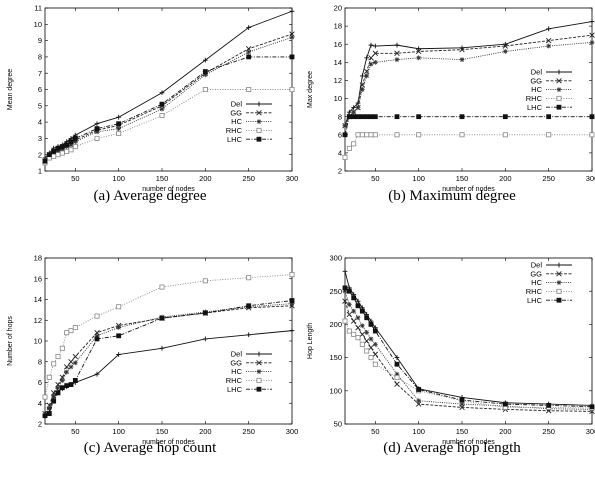 The width and height of the screenshot is (595, 479). Describe the element at coordinates (236, 371) in the screenshot. I see `legend-label-hc: HC` at that location.